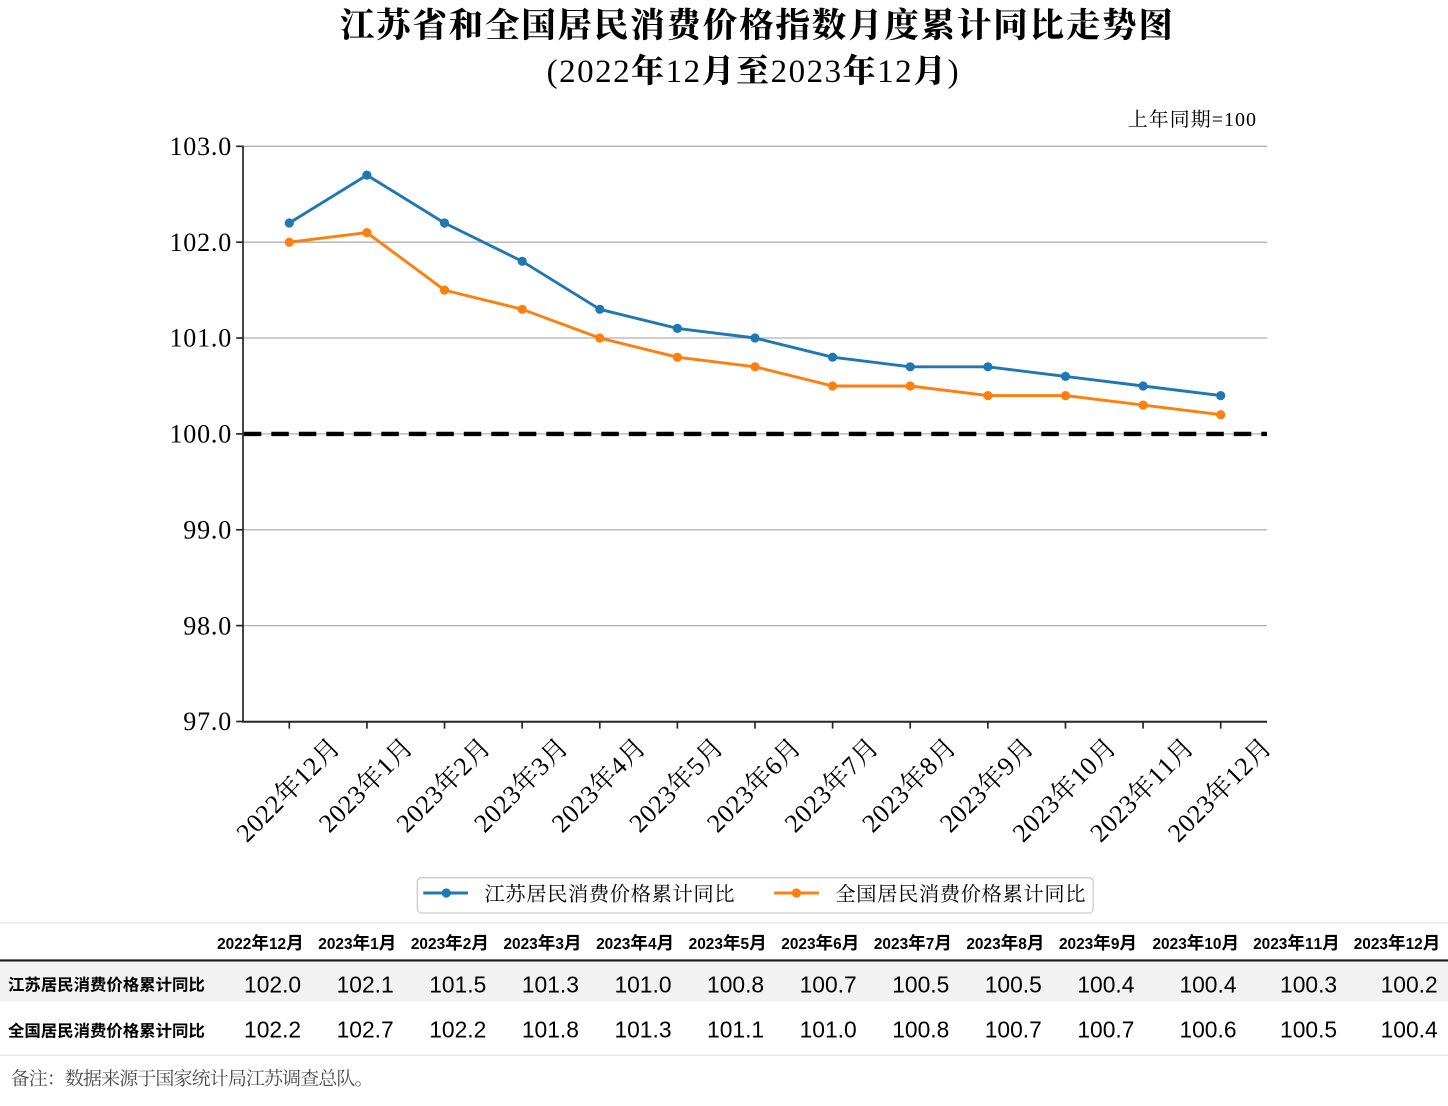 Image resolution: width=1448 pixels, height=1106 pixels. I want to click on svg-text: =100, so click(1234, 120).